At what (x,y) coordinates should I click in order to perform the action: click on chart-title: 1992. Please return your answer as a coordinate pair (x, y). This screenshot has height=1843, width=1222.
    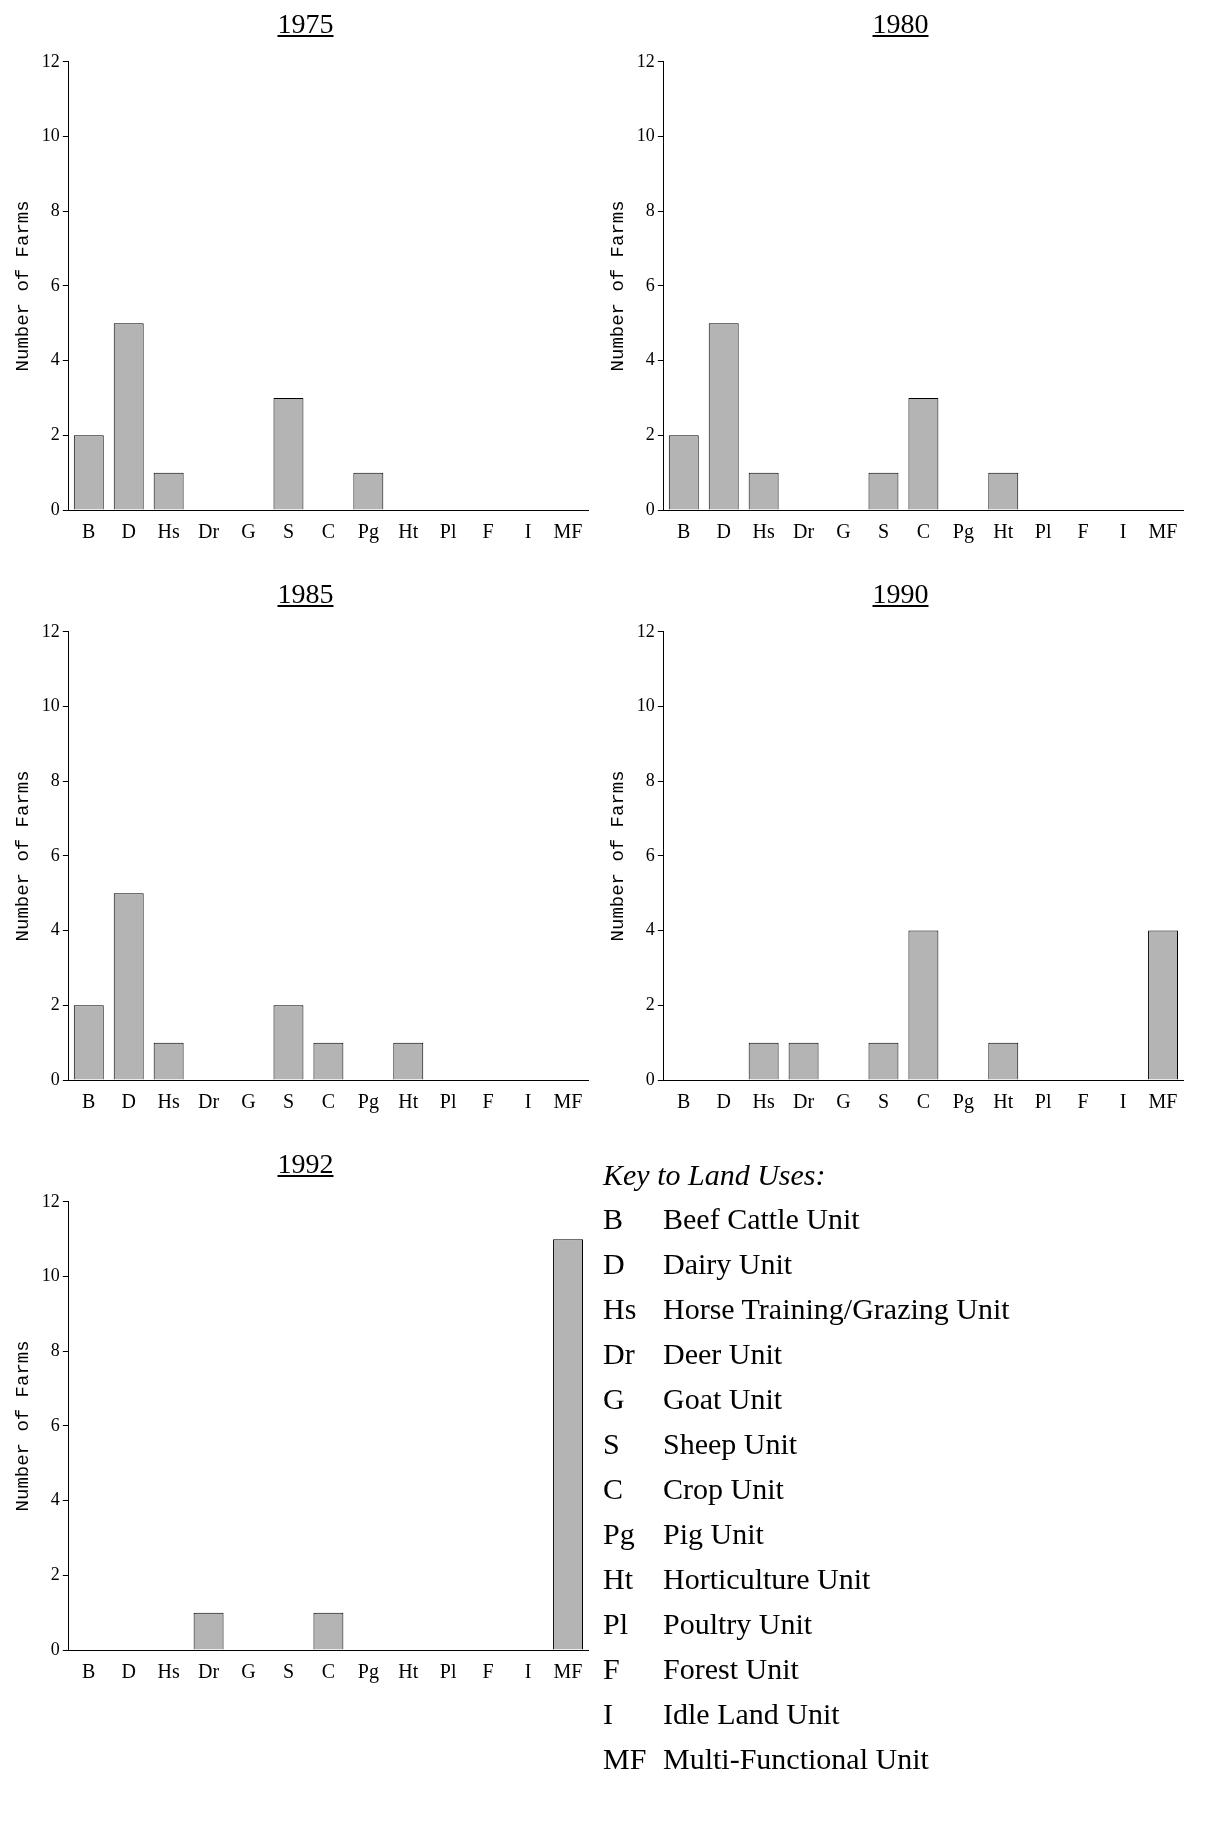
    Looking at the image, I should click on (305, 1164).